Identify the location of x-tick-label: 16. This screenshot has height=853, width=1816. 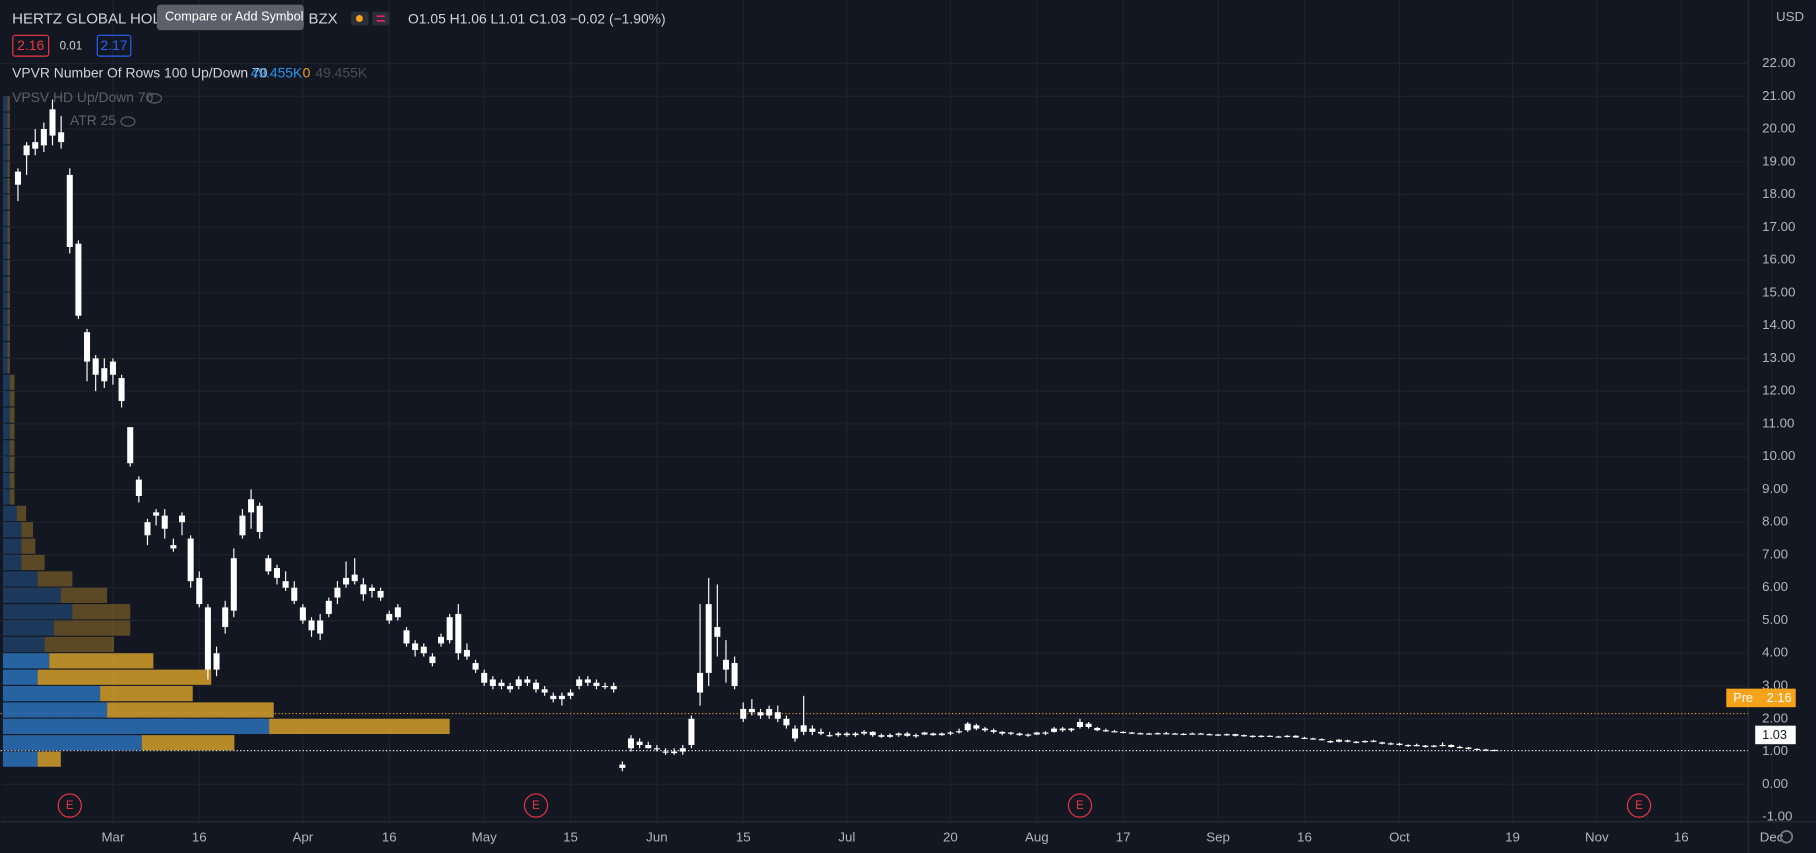
(389, 836).